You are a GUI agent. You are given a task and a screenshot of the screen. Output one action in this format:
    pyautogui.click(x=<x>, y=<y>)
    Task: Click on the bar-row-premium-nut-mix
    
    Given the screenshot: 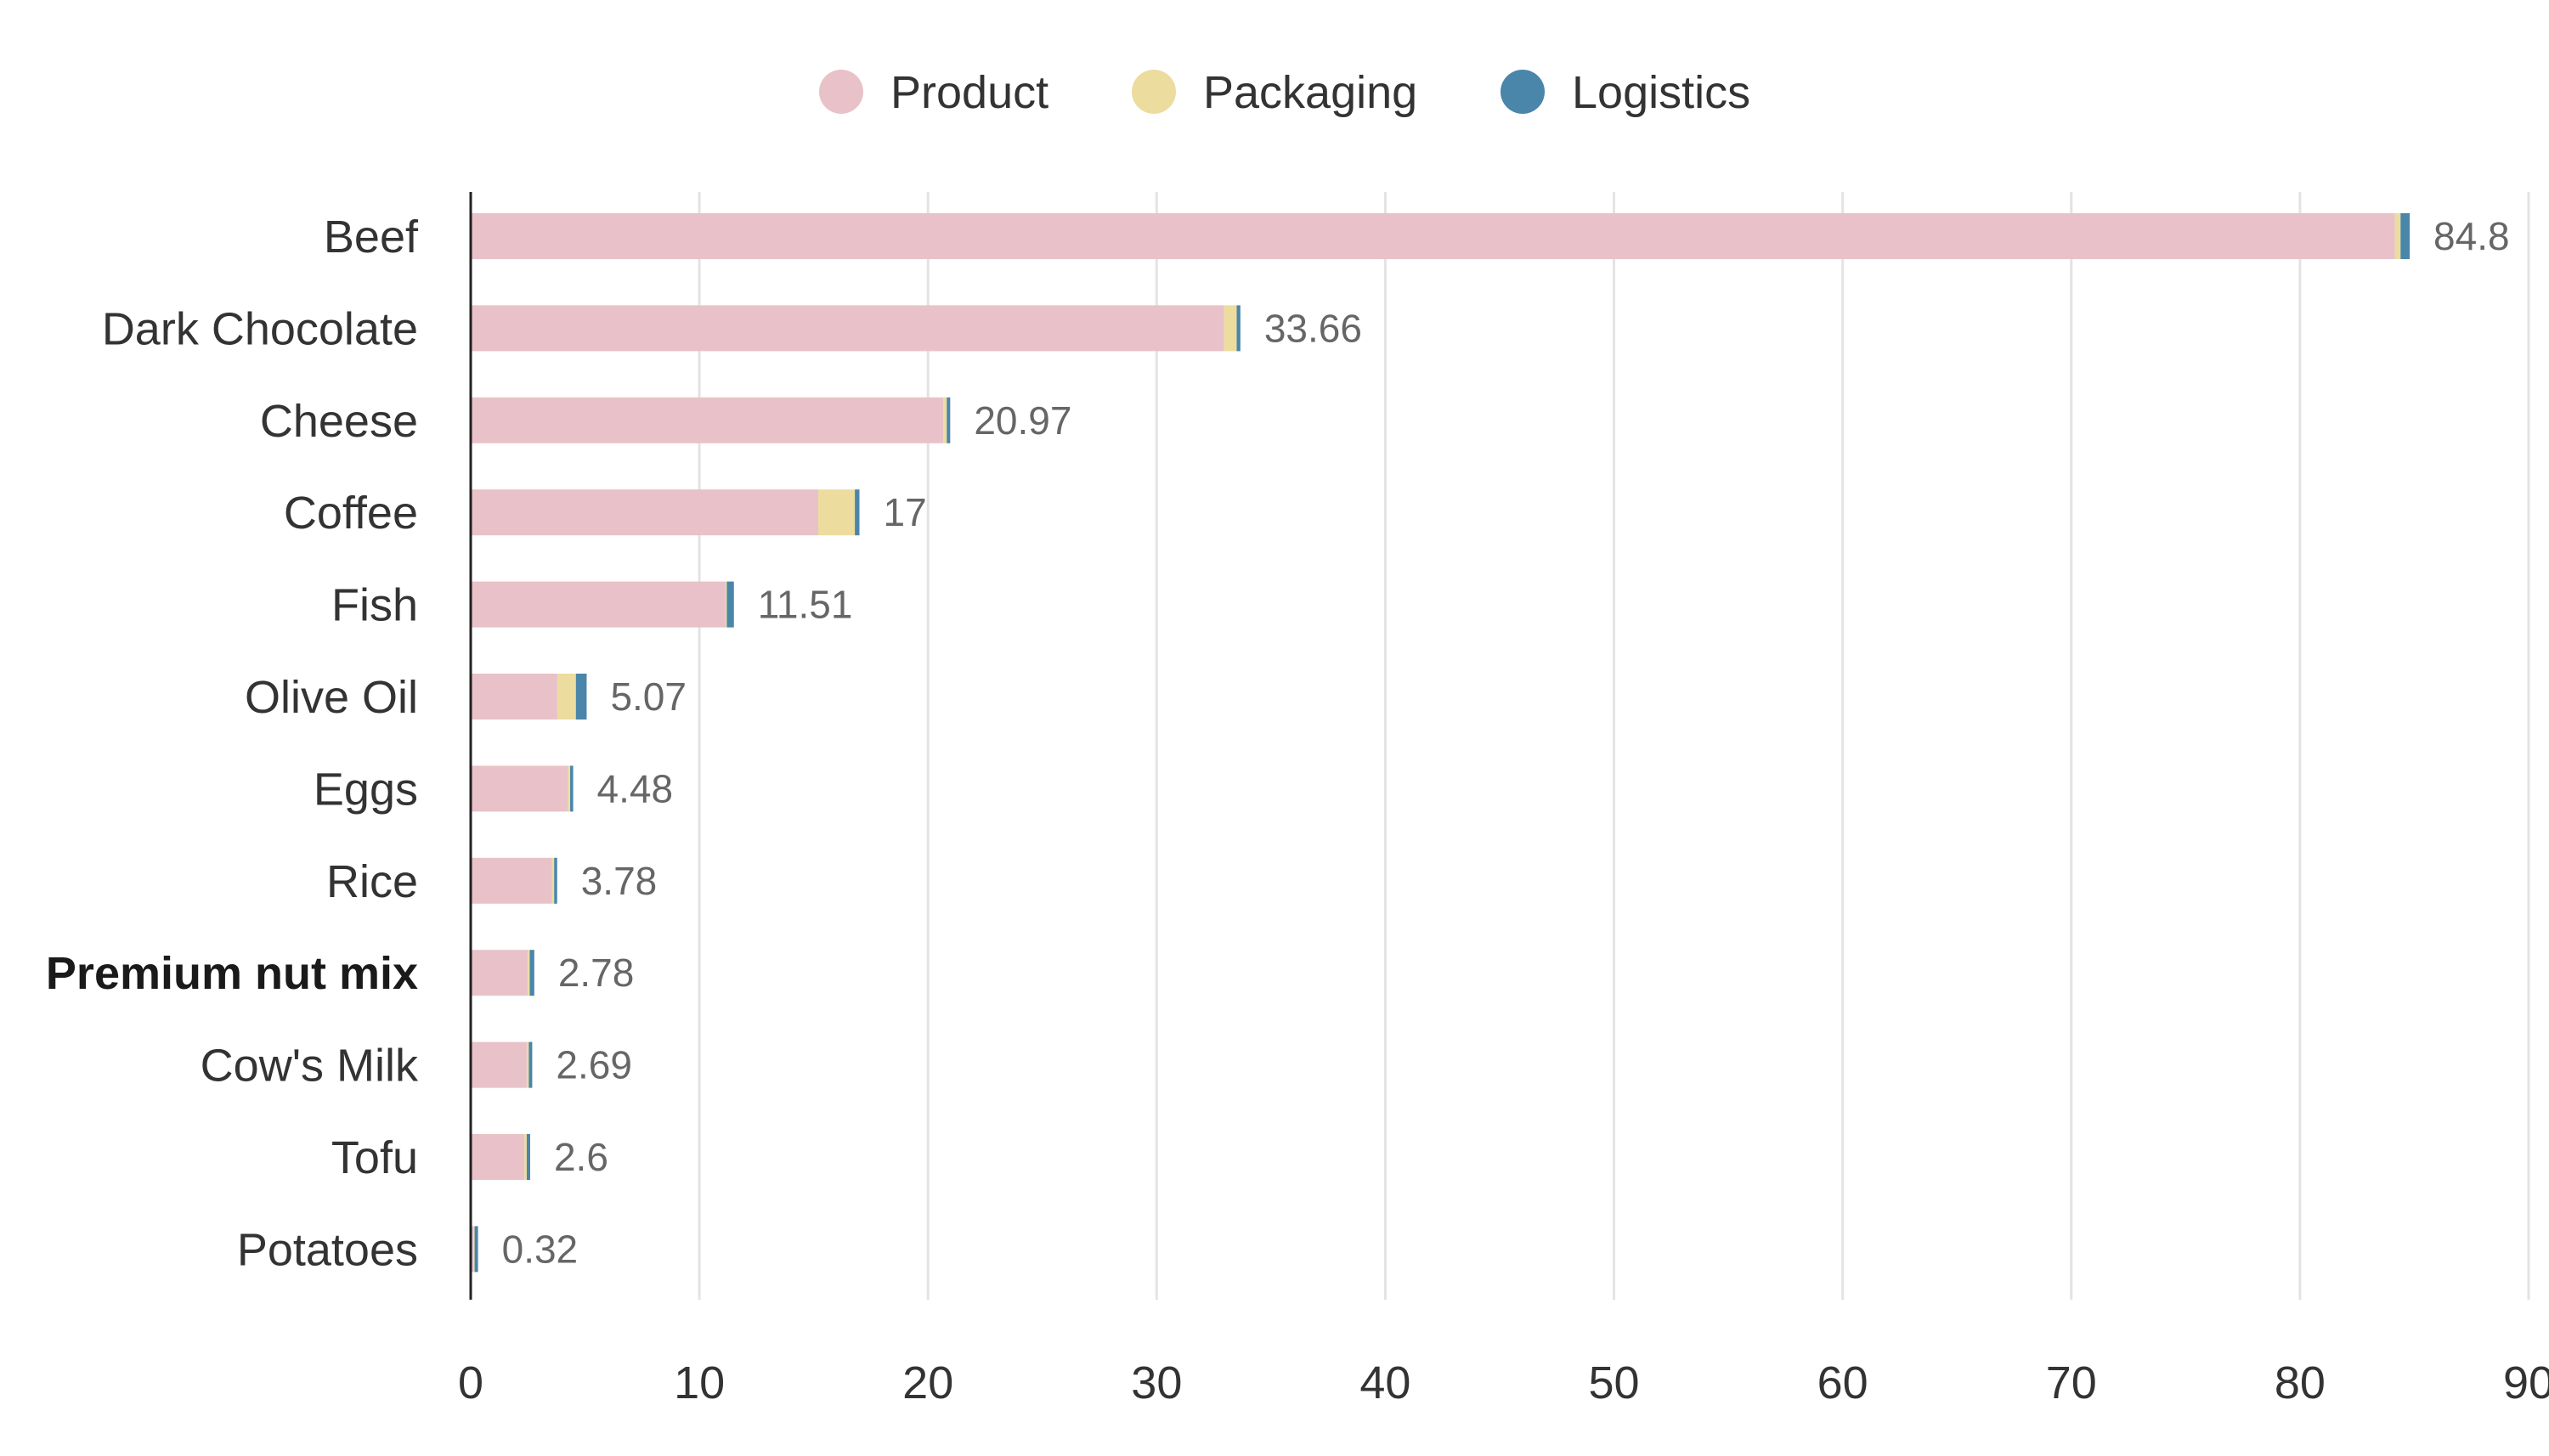 What is the action you would take?
    pyautogui.click(x=503, y=973)
    